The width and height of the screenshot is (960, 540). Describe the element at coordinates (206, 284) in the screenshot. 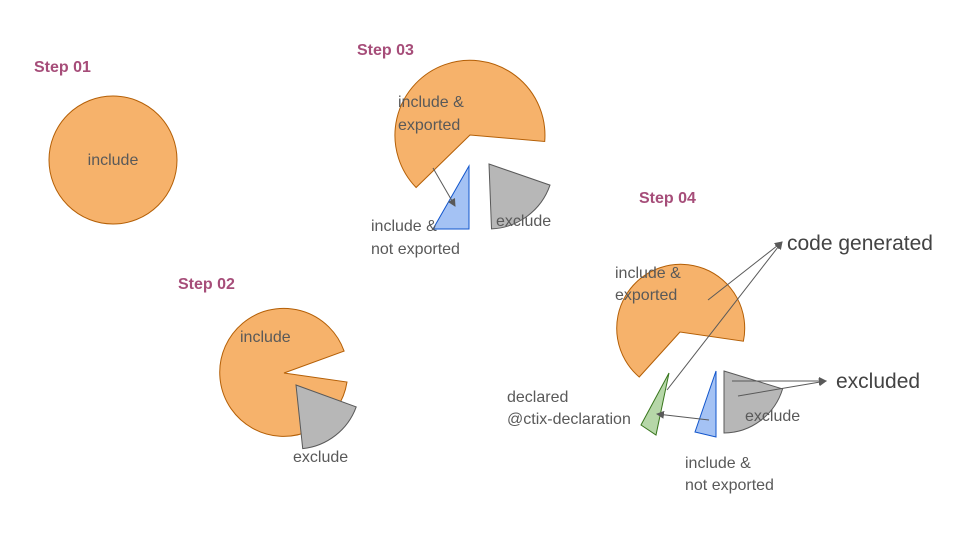

I see `step-02-title: Step 02` at that location.